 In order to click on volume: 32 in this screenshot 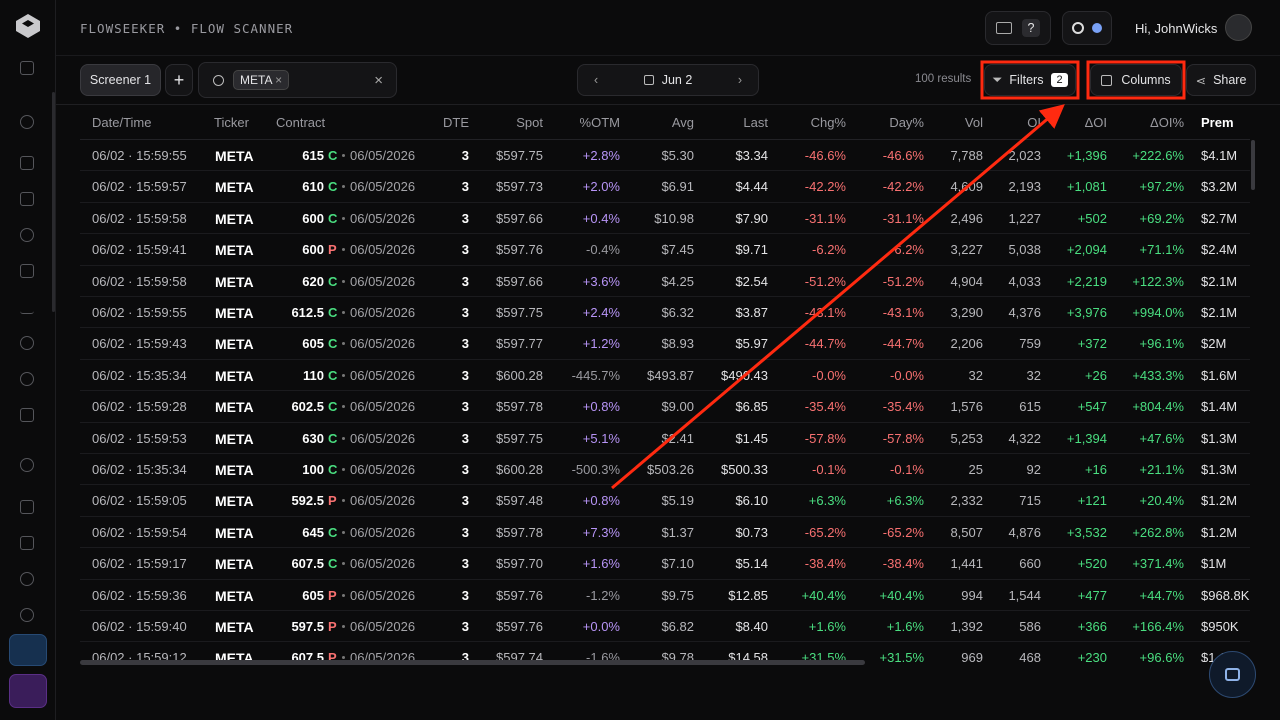, I will do `click(975, 375)`.